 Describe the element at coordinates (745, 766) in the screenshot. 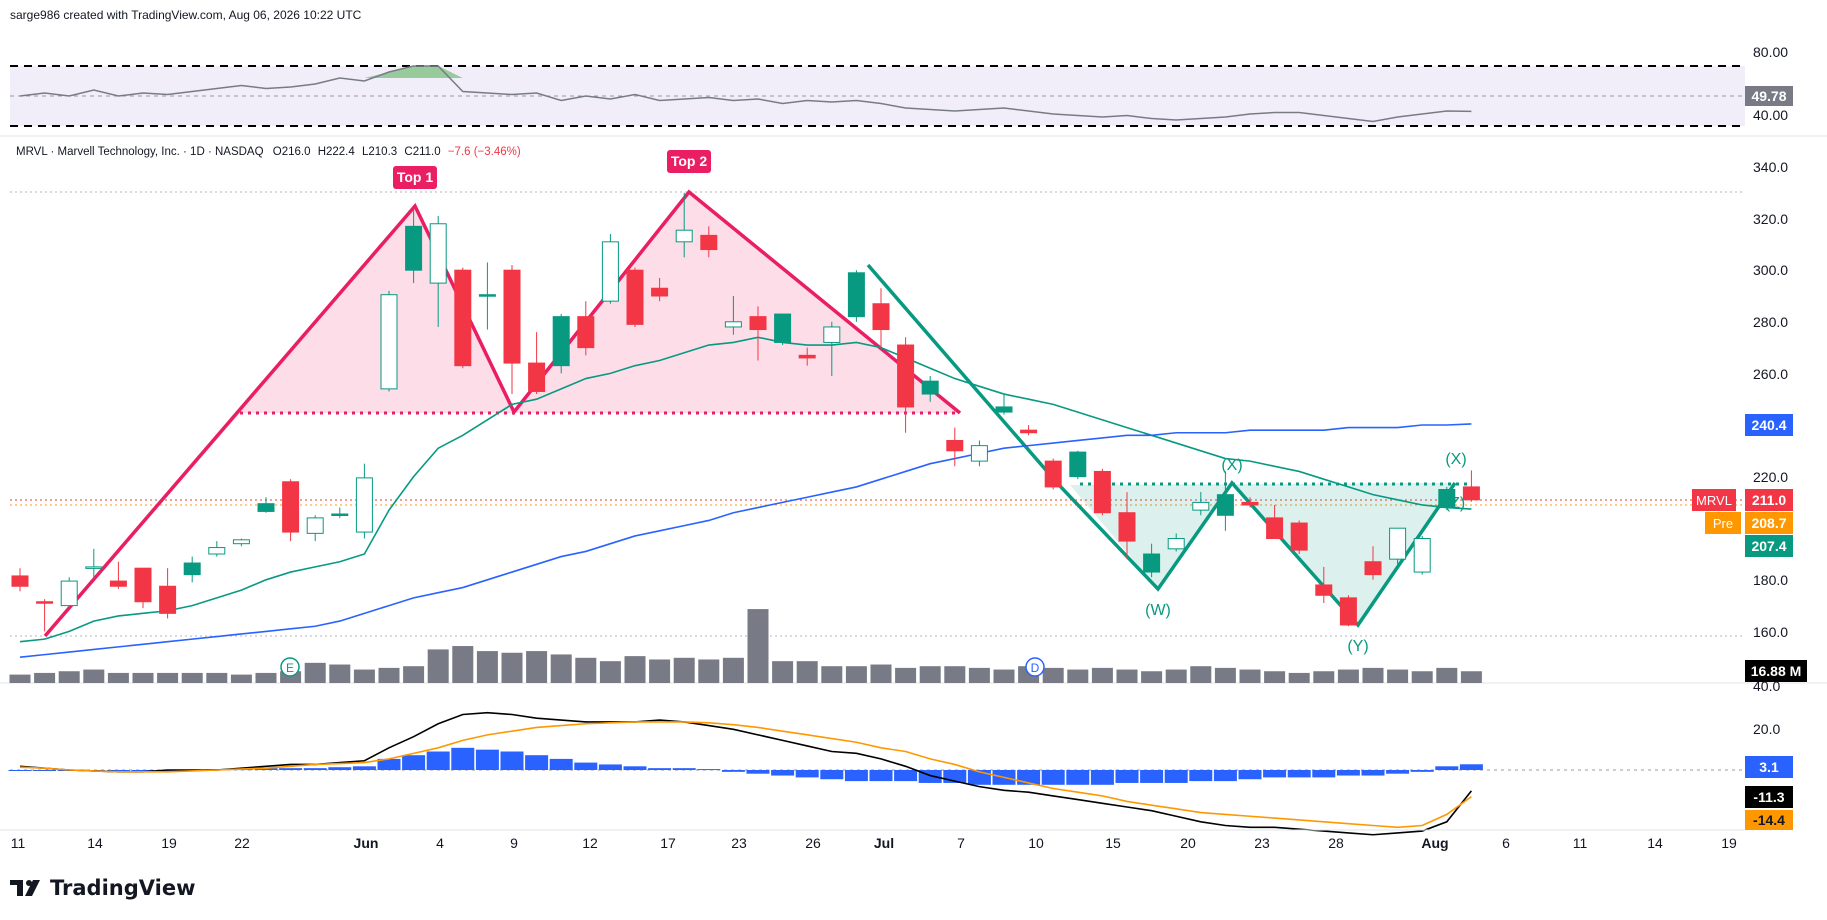

I see `macd-histogram` at that location.